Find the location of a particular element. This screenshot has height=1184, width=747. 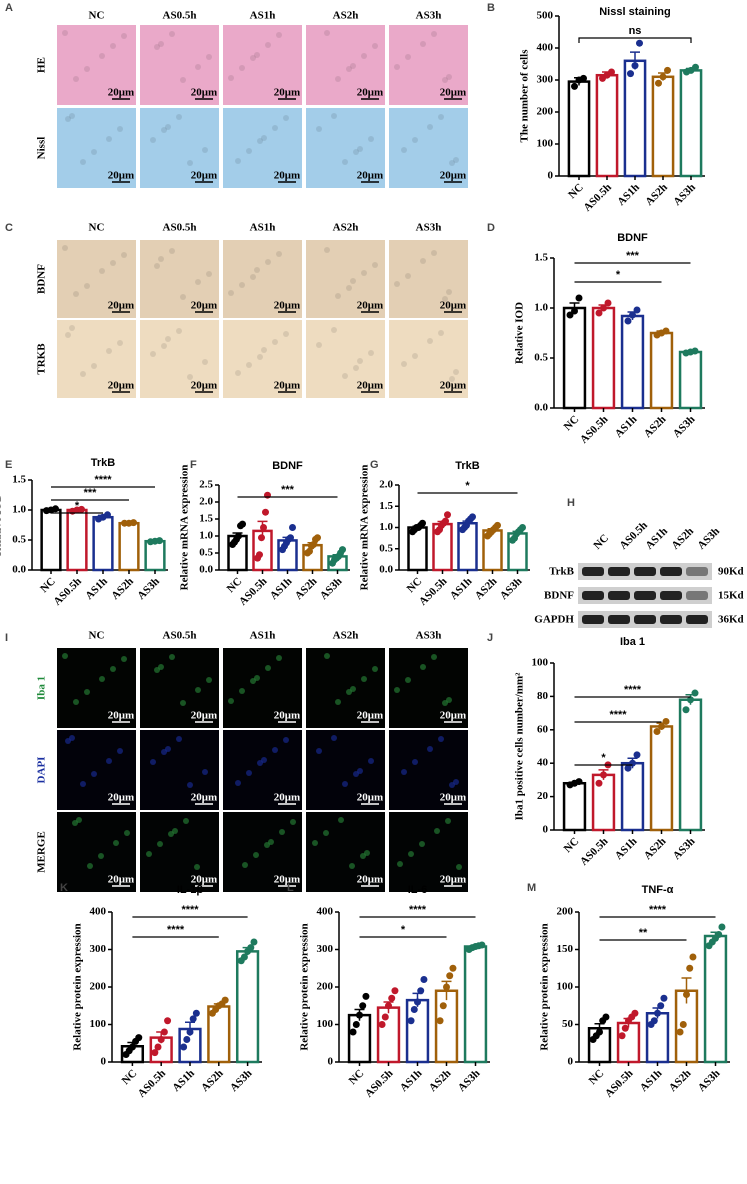

significance-label: **** is located at coordinates (633, 690).